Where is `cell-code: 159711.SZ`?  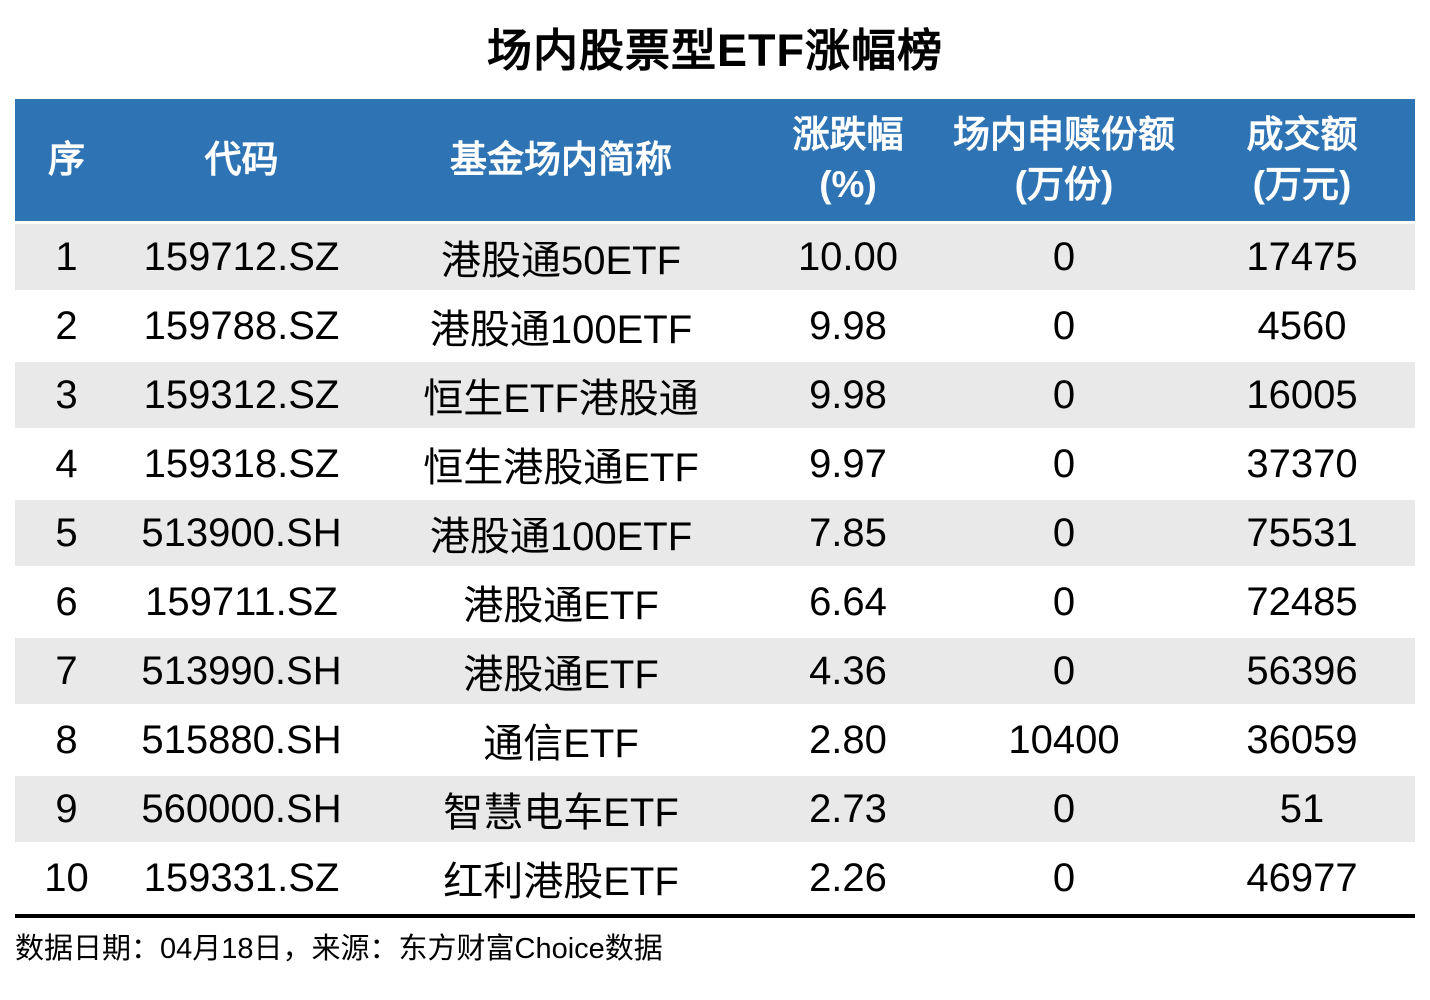
cell-code: 159711.SZ is located at coordinates (241, 602).